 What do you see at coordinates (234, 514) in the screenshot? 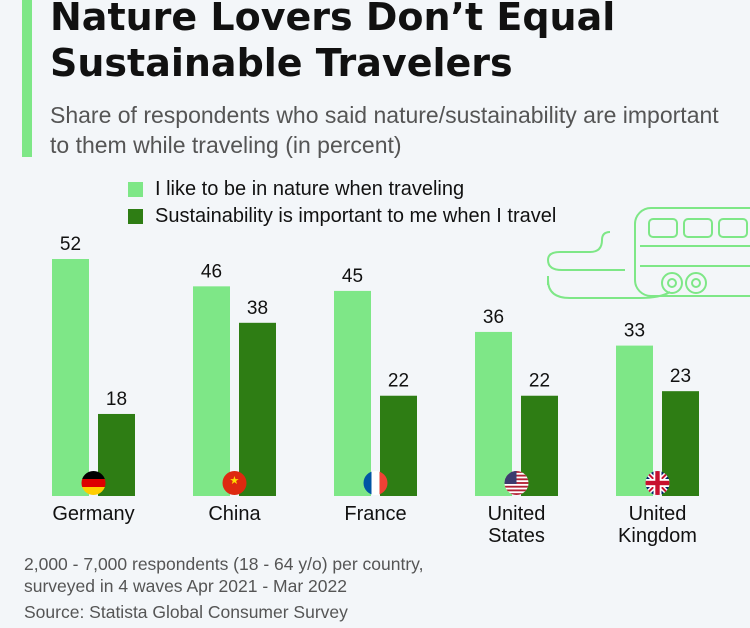
I see `category-label: China` at bounding box center [234, 514].